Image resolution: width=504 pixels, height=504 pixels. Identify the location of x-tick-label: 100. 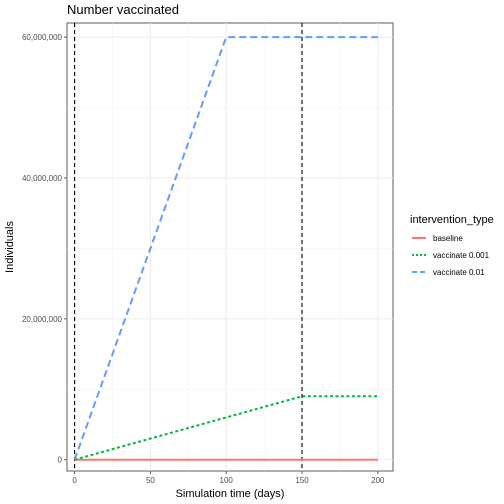
(227, 480).